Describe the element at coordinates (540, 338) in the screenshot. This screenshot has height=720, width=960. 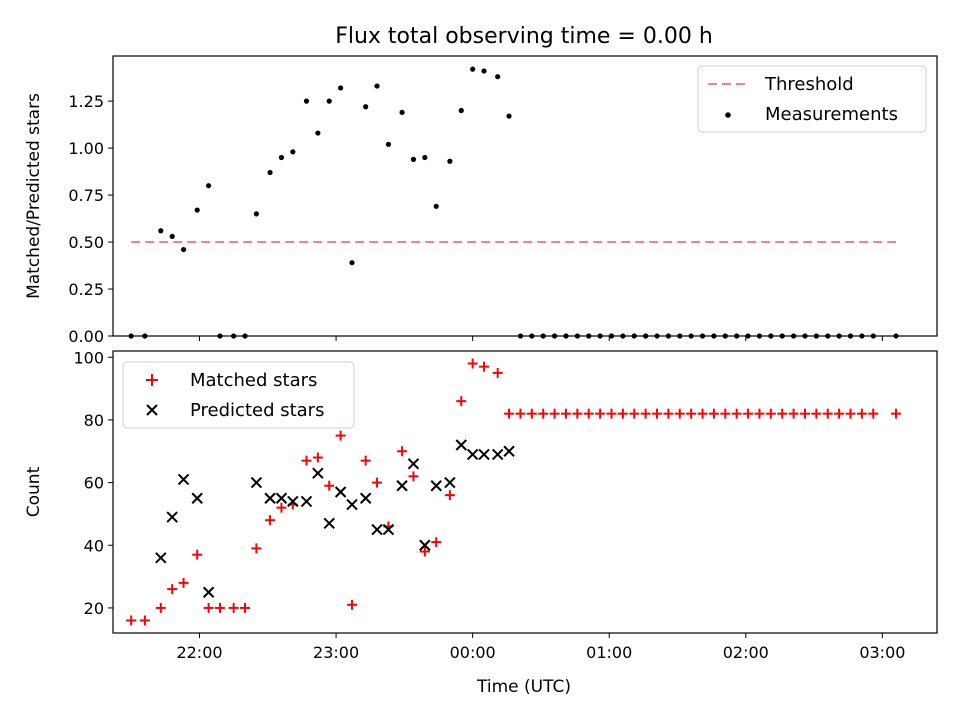
I see `top-x-ticks` at that location.